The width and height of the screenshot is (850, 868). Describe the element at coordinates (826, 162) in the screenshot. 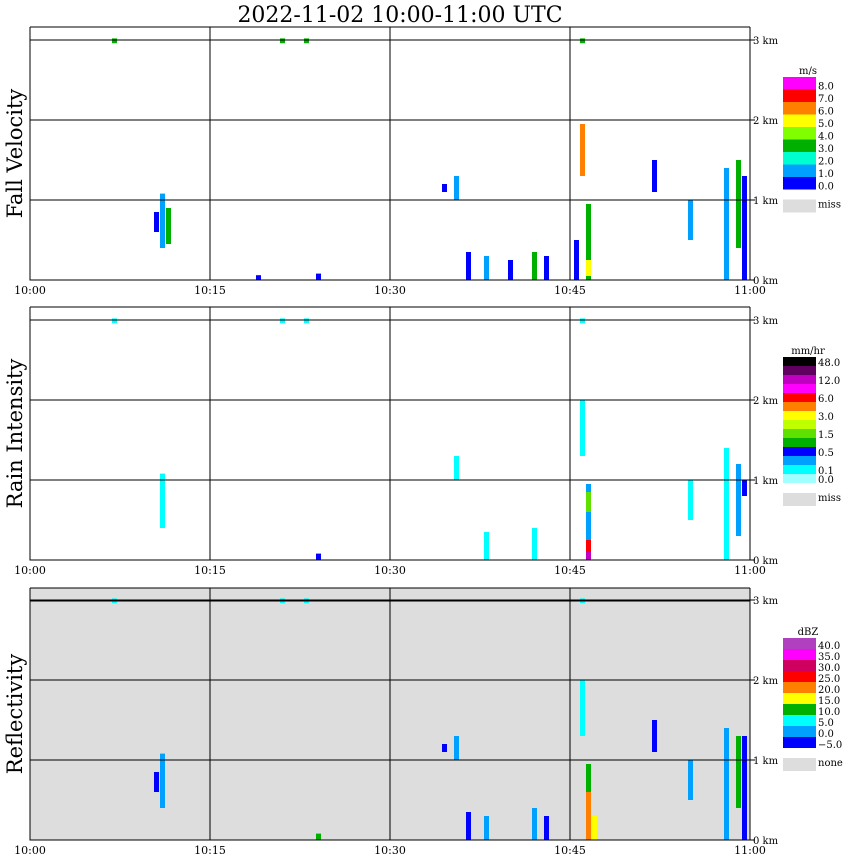

I see `legend-label: 2.0` at that location.